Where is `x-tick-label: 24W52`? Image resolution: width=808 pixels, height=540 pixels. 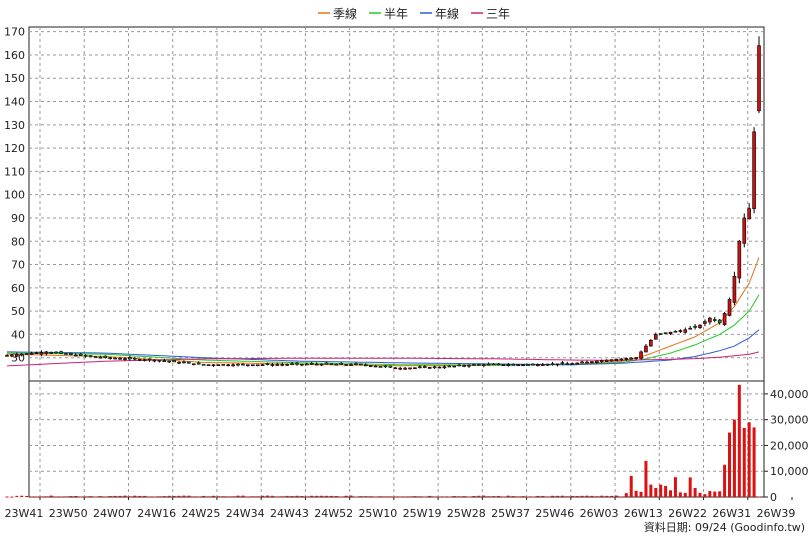
x-tick-label: 24W52 is located at coordinates (333, 513).